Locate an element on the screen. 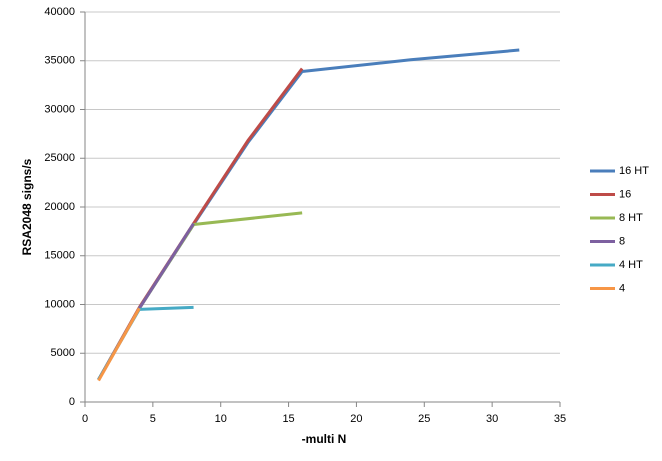 Image resolution: width=662 pixels, height=461 pixels. y-tick-label: 15000 is located at coordinates (59, 256).